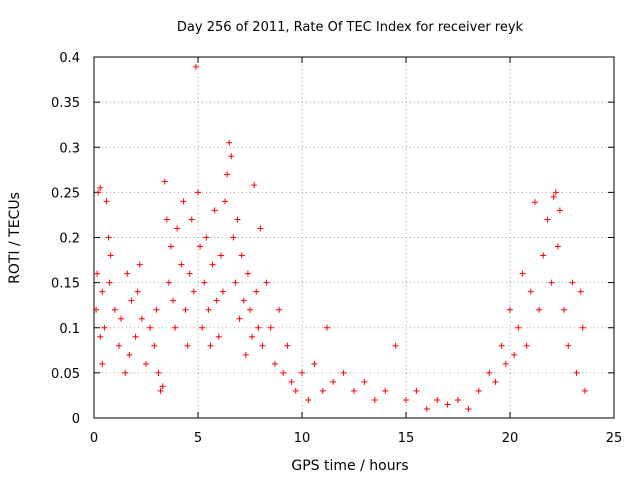  Describe the element at coordinates (198, 438) in the screenshot. I see `x-tick-label: 5` at that location.